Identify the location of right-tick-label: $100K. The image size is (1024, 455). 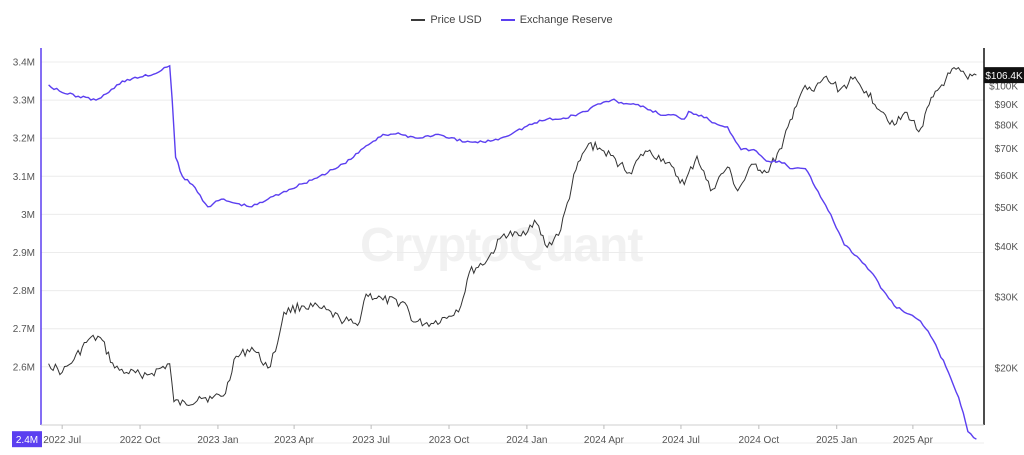
(1003, 87).